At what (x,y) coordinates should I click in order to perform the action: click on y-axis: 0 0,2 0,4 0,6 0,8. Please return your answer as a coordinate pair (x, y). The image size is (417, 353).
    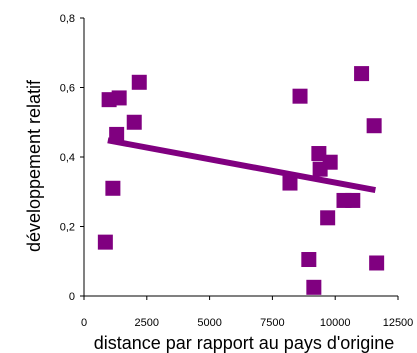
    Looking at the image, I should click on (72, 158).